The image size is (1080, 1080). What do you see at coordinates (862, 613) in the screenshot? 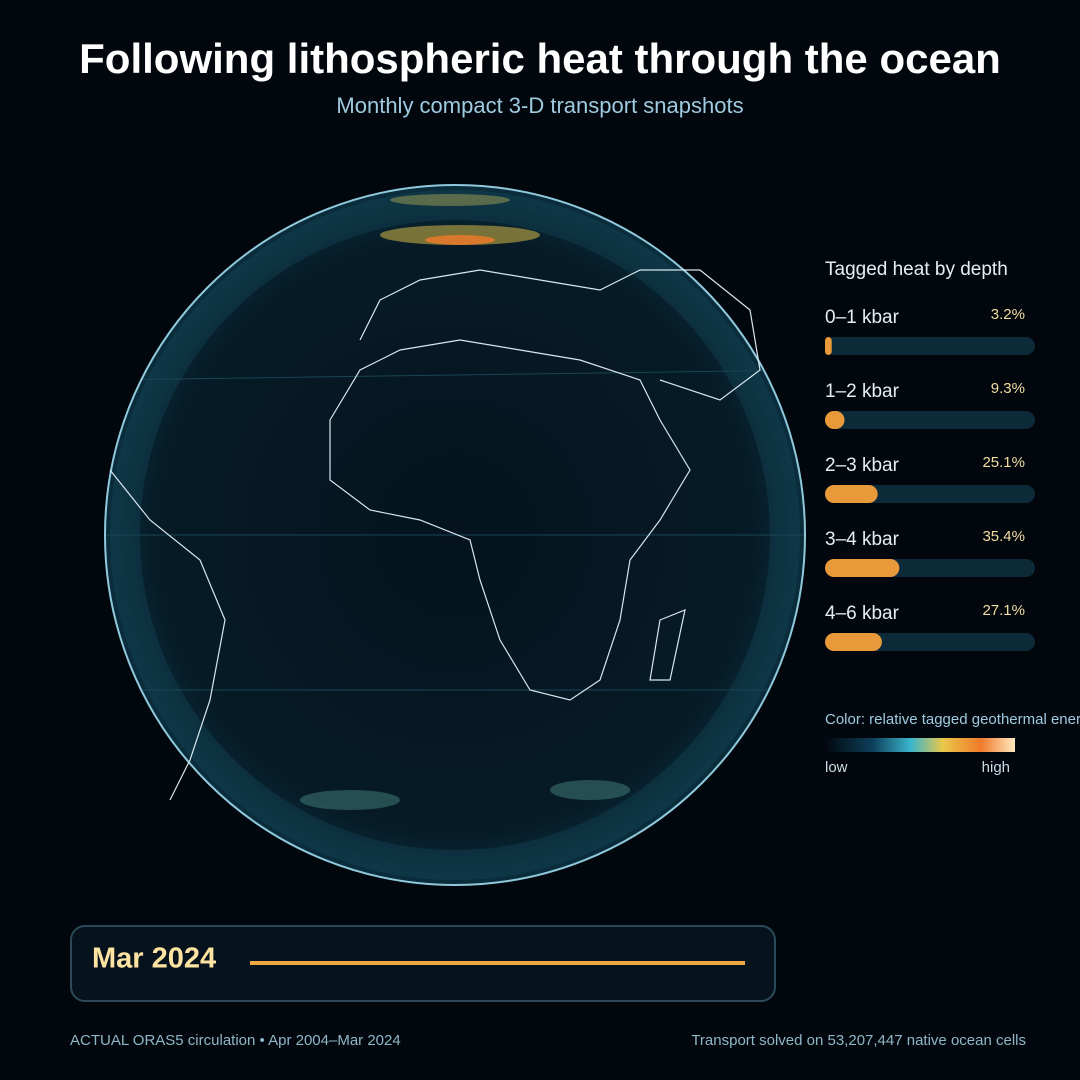
I see `bar-label: 4–6 kbar` at bounding box center [862, 613].